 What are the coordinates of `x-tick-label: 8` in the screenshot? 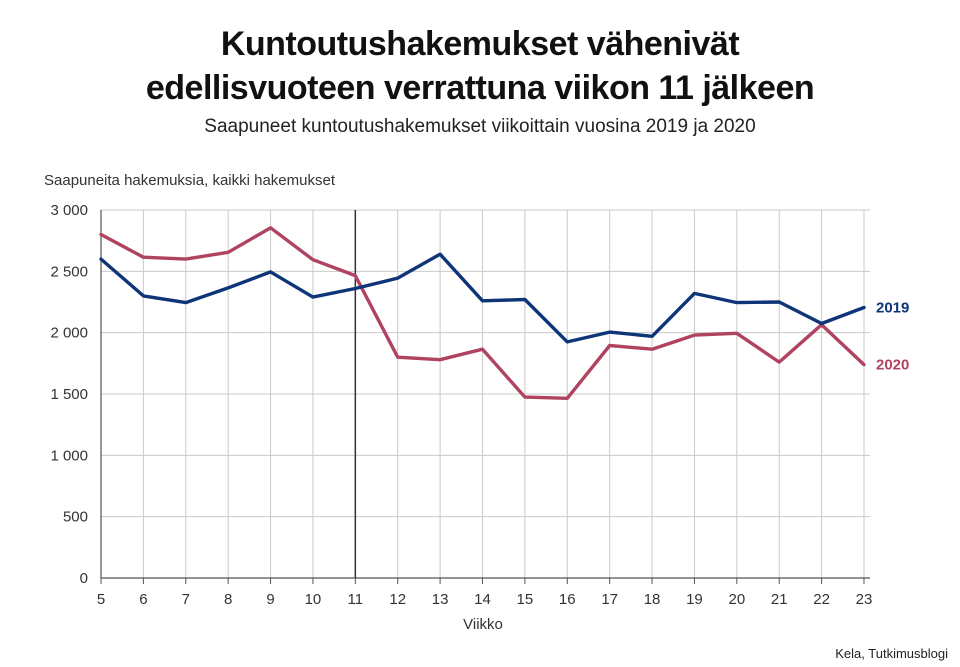 It's located at (228, 599).